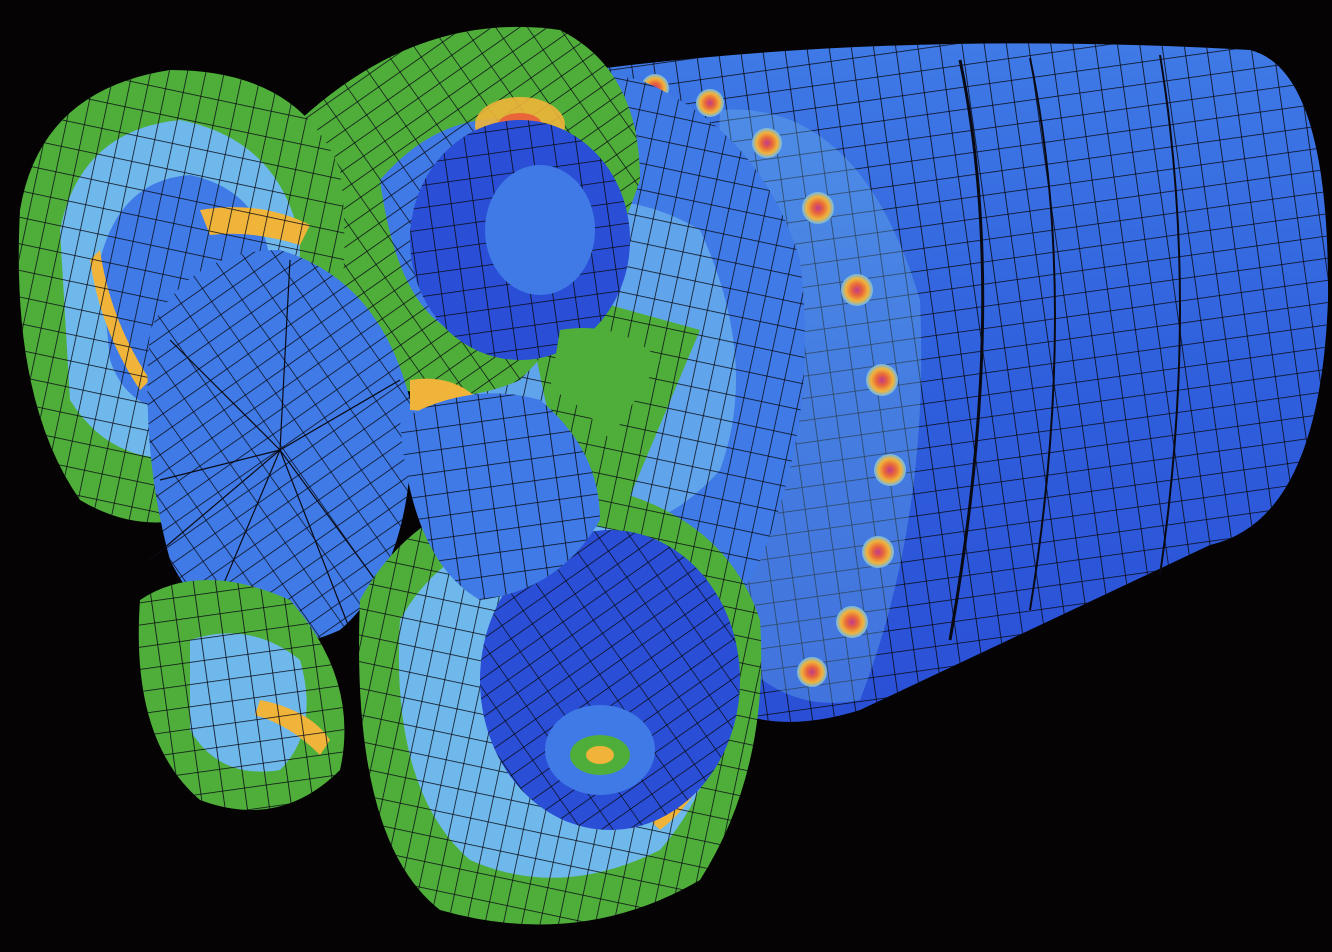  I want to click on center-spider, so click(323, 447).